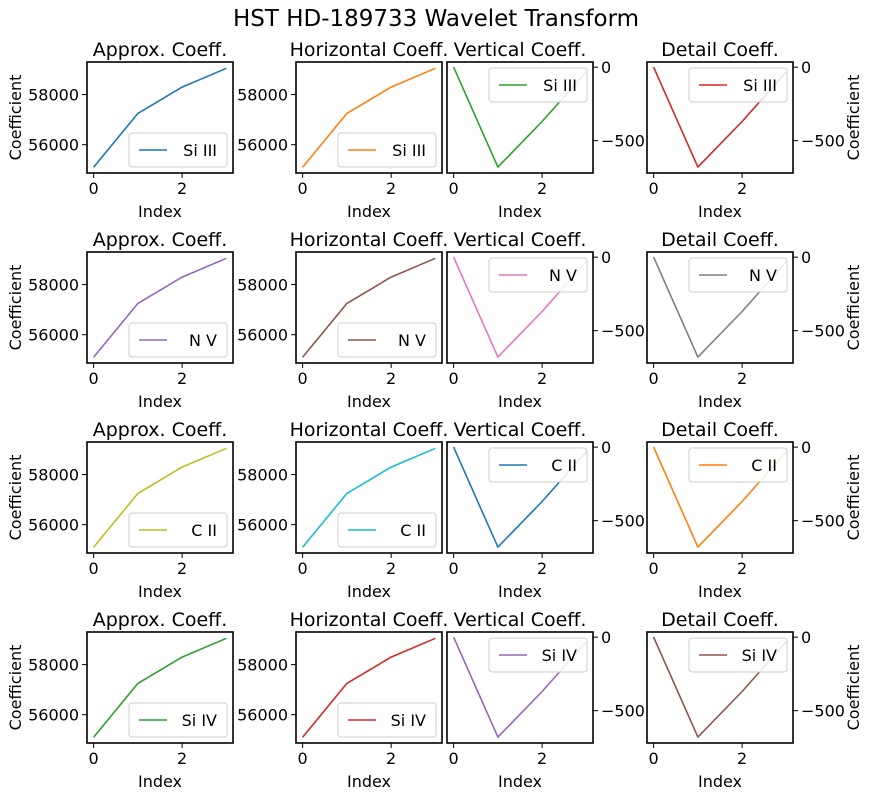 The image size is (872, 800). What do you see at coordinates (203, 340) in the screenshot?
I see `legend-label: N V` at bounding box center [203, 340].